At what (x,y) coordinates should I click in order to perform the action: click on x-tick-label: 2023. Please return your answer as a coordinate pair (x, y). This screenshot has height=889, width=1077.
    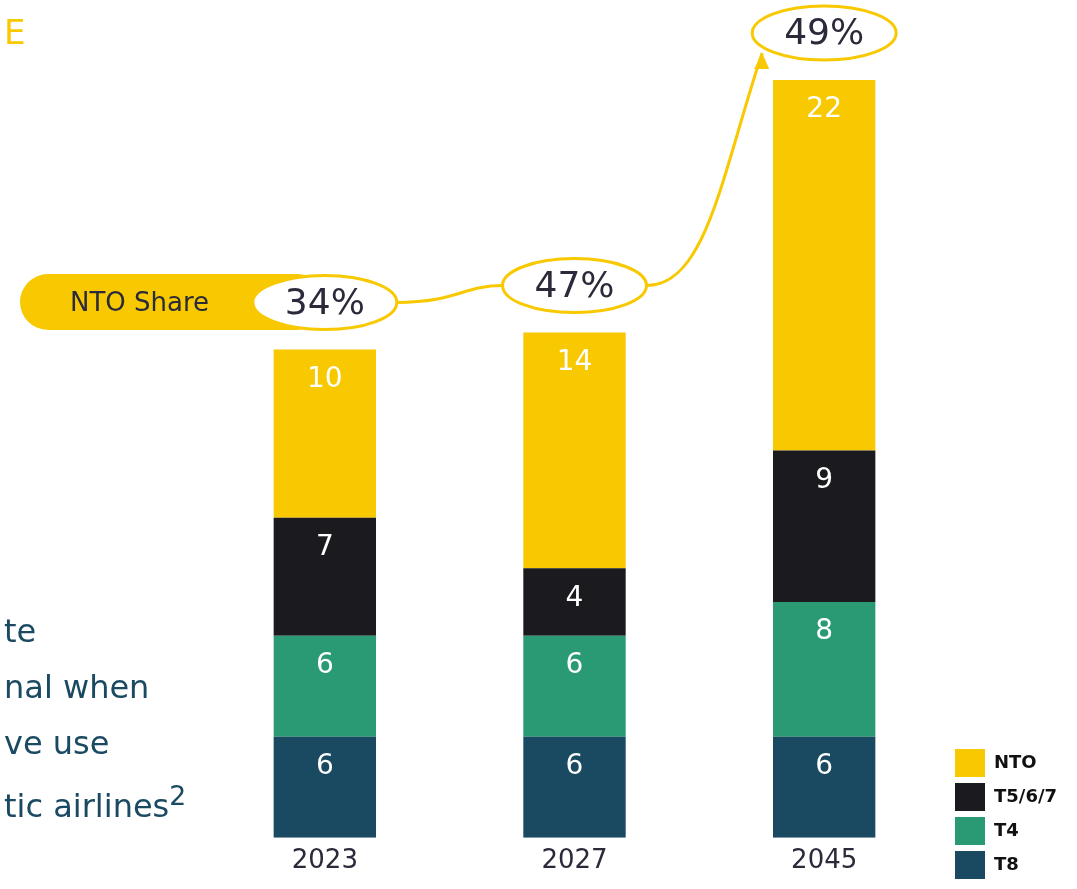
    Looking at the image, I should click on (324, 859).